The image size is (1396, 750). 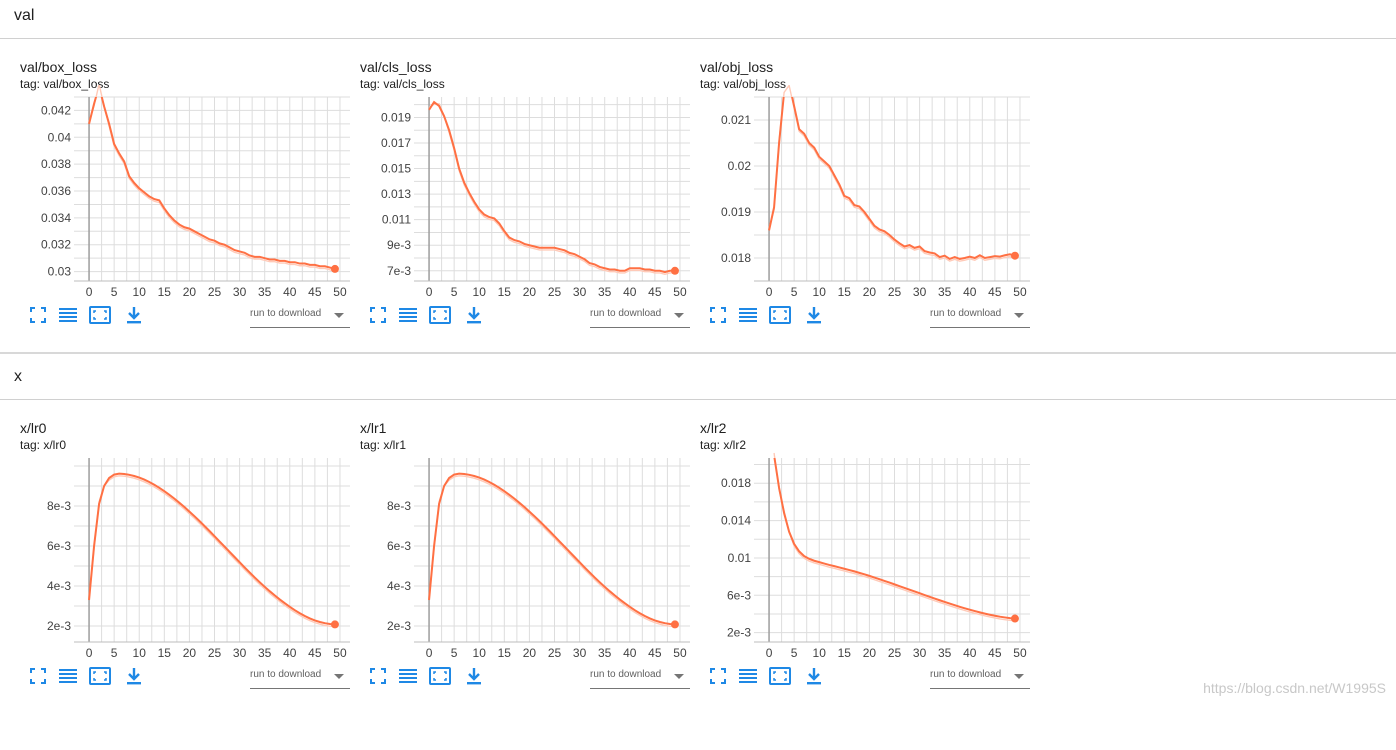 I want to click on y-tick-label: 2e-3, so click(x=399, y=626).